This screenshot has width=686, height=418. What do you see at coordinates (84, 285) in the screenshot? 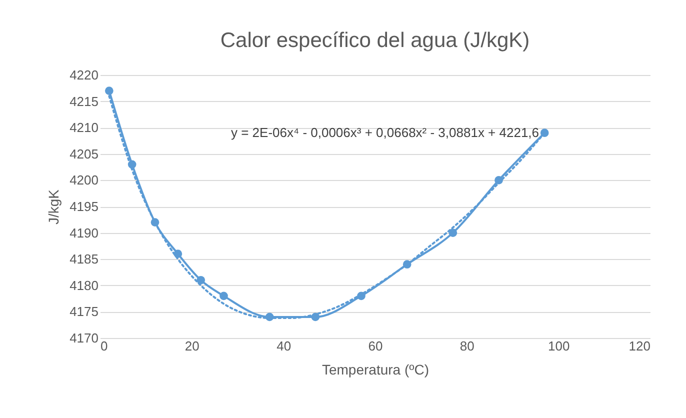
I see `y-tick-label: 4180` at bounding box center [84, 285].